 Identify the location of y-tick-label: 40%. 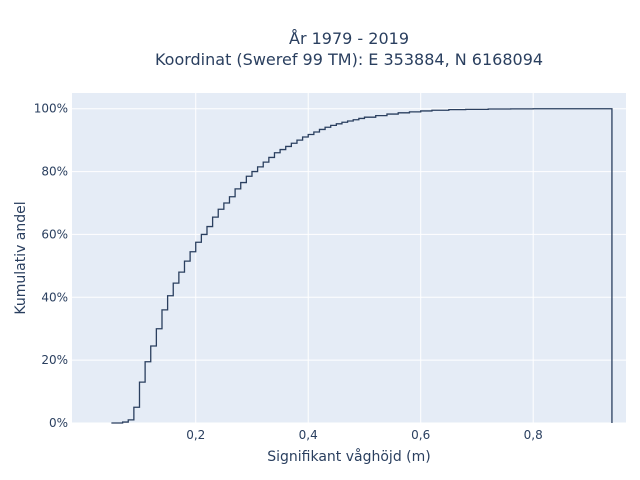
(54, 297).